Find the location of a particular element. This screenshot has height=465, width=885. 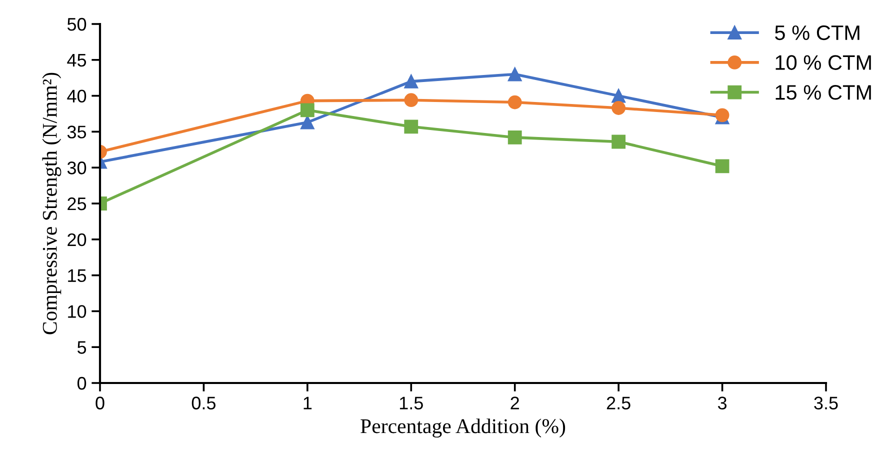

legend-label: 5 % CTM is located at coordinates (817, 32).